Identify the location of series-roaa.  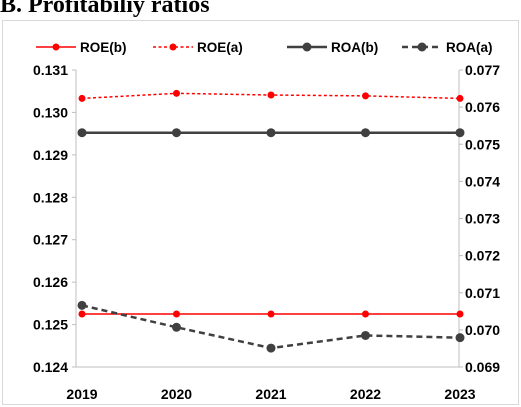
(271, 326).